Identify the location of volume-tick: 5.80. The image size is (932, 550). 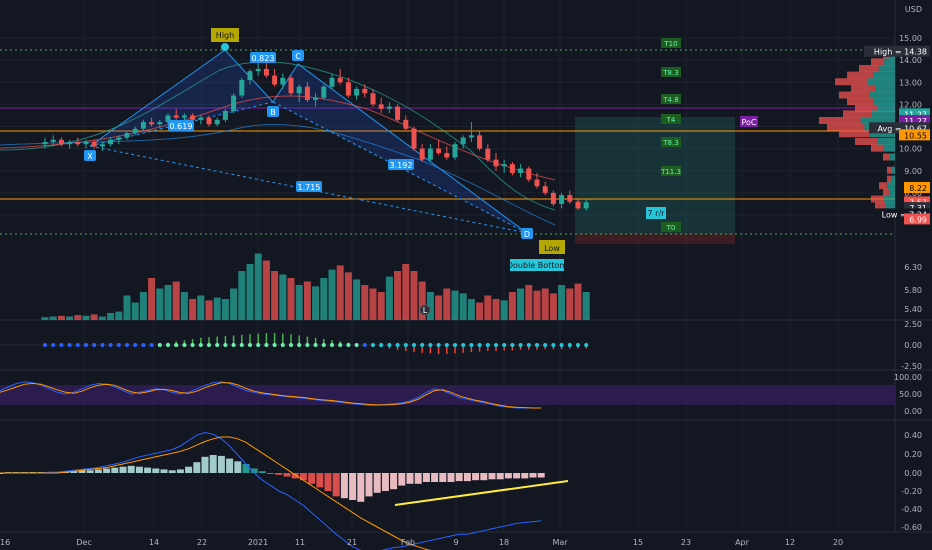
(913, 290).